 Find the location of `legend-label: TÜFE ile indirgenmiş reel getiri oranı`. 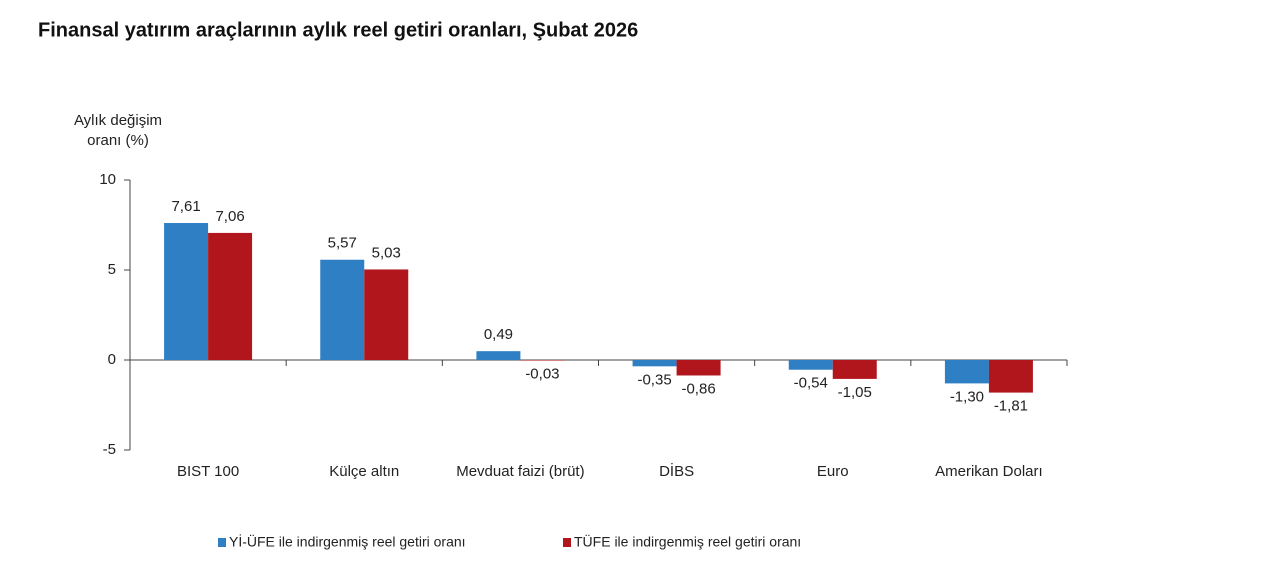

legend-label: TÜFE ile indirgenmiş reel getiri oranı is located at coordinates (687, 541).